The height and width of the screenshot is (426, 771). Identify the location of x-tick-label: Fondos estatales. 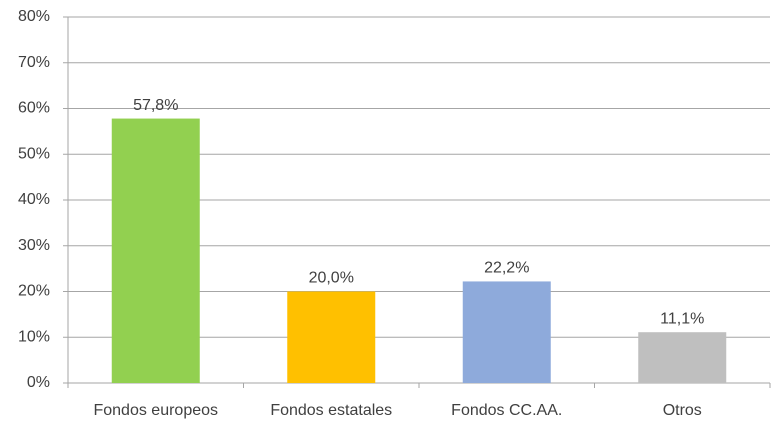
(331, 410).